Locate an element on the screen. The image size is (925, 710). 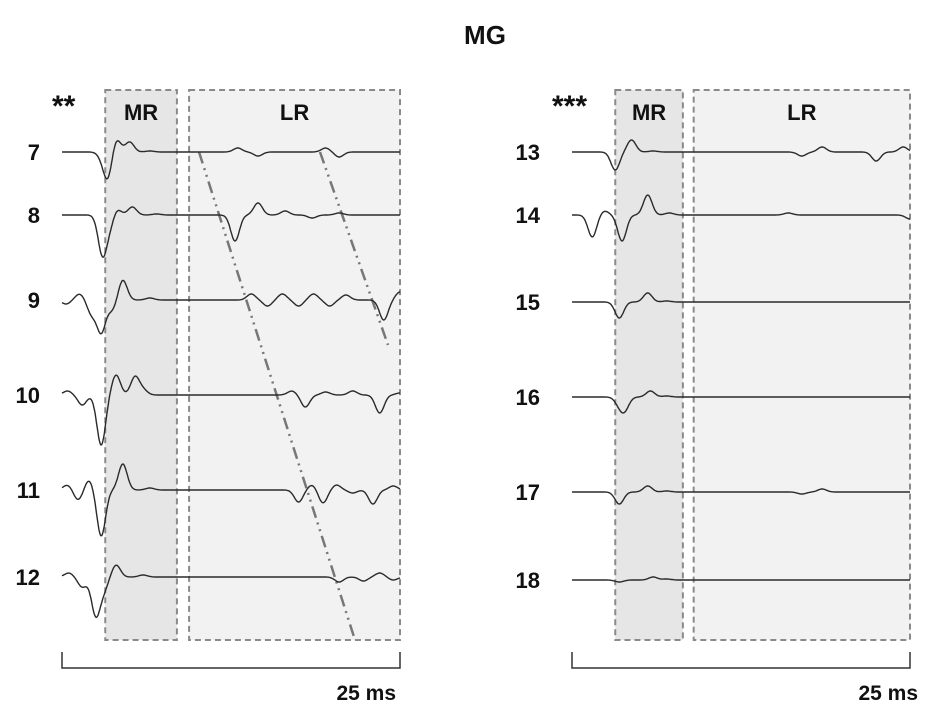
right-row-label-14: 14 is located at coordinates (528, 215).